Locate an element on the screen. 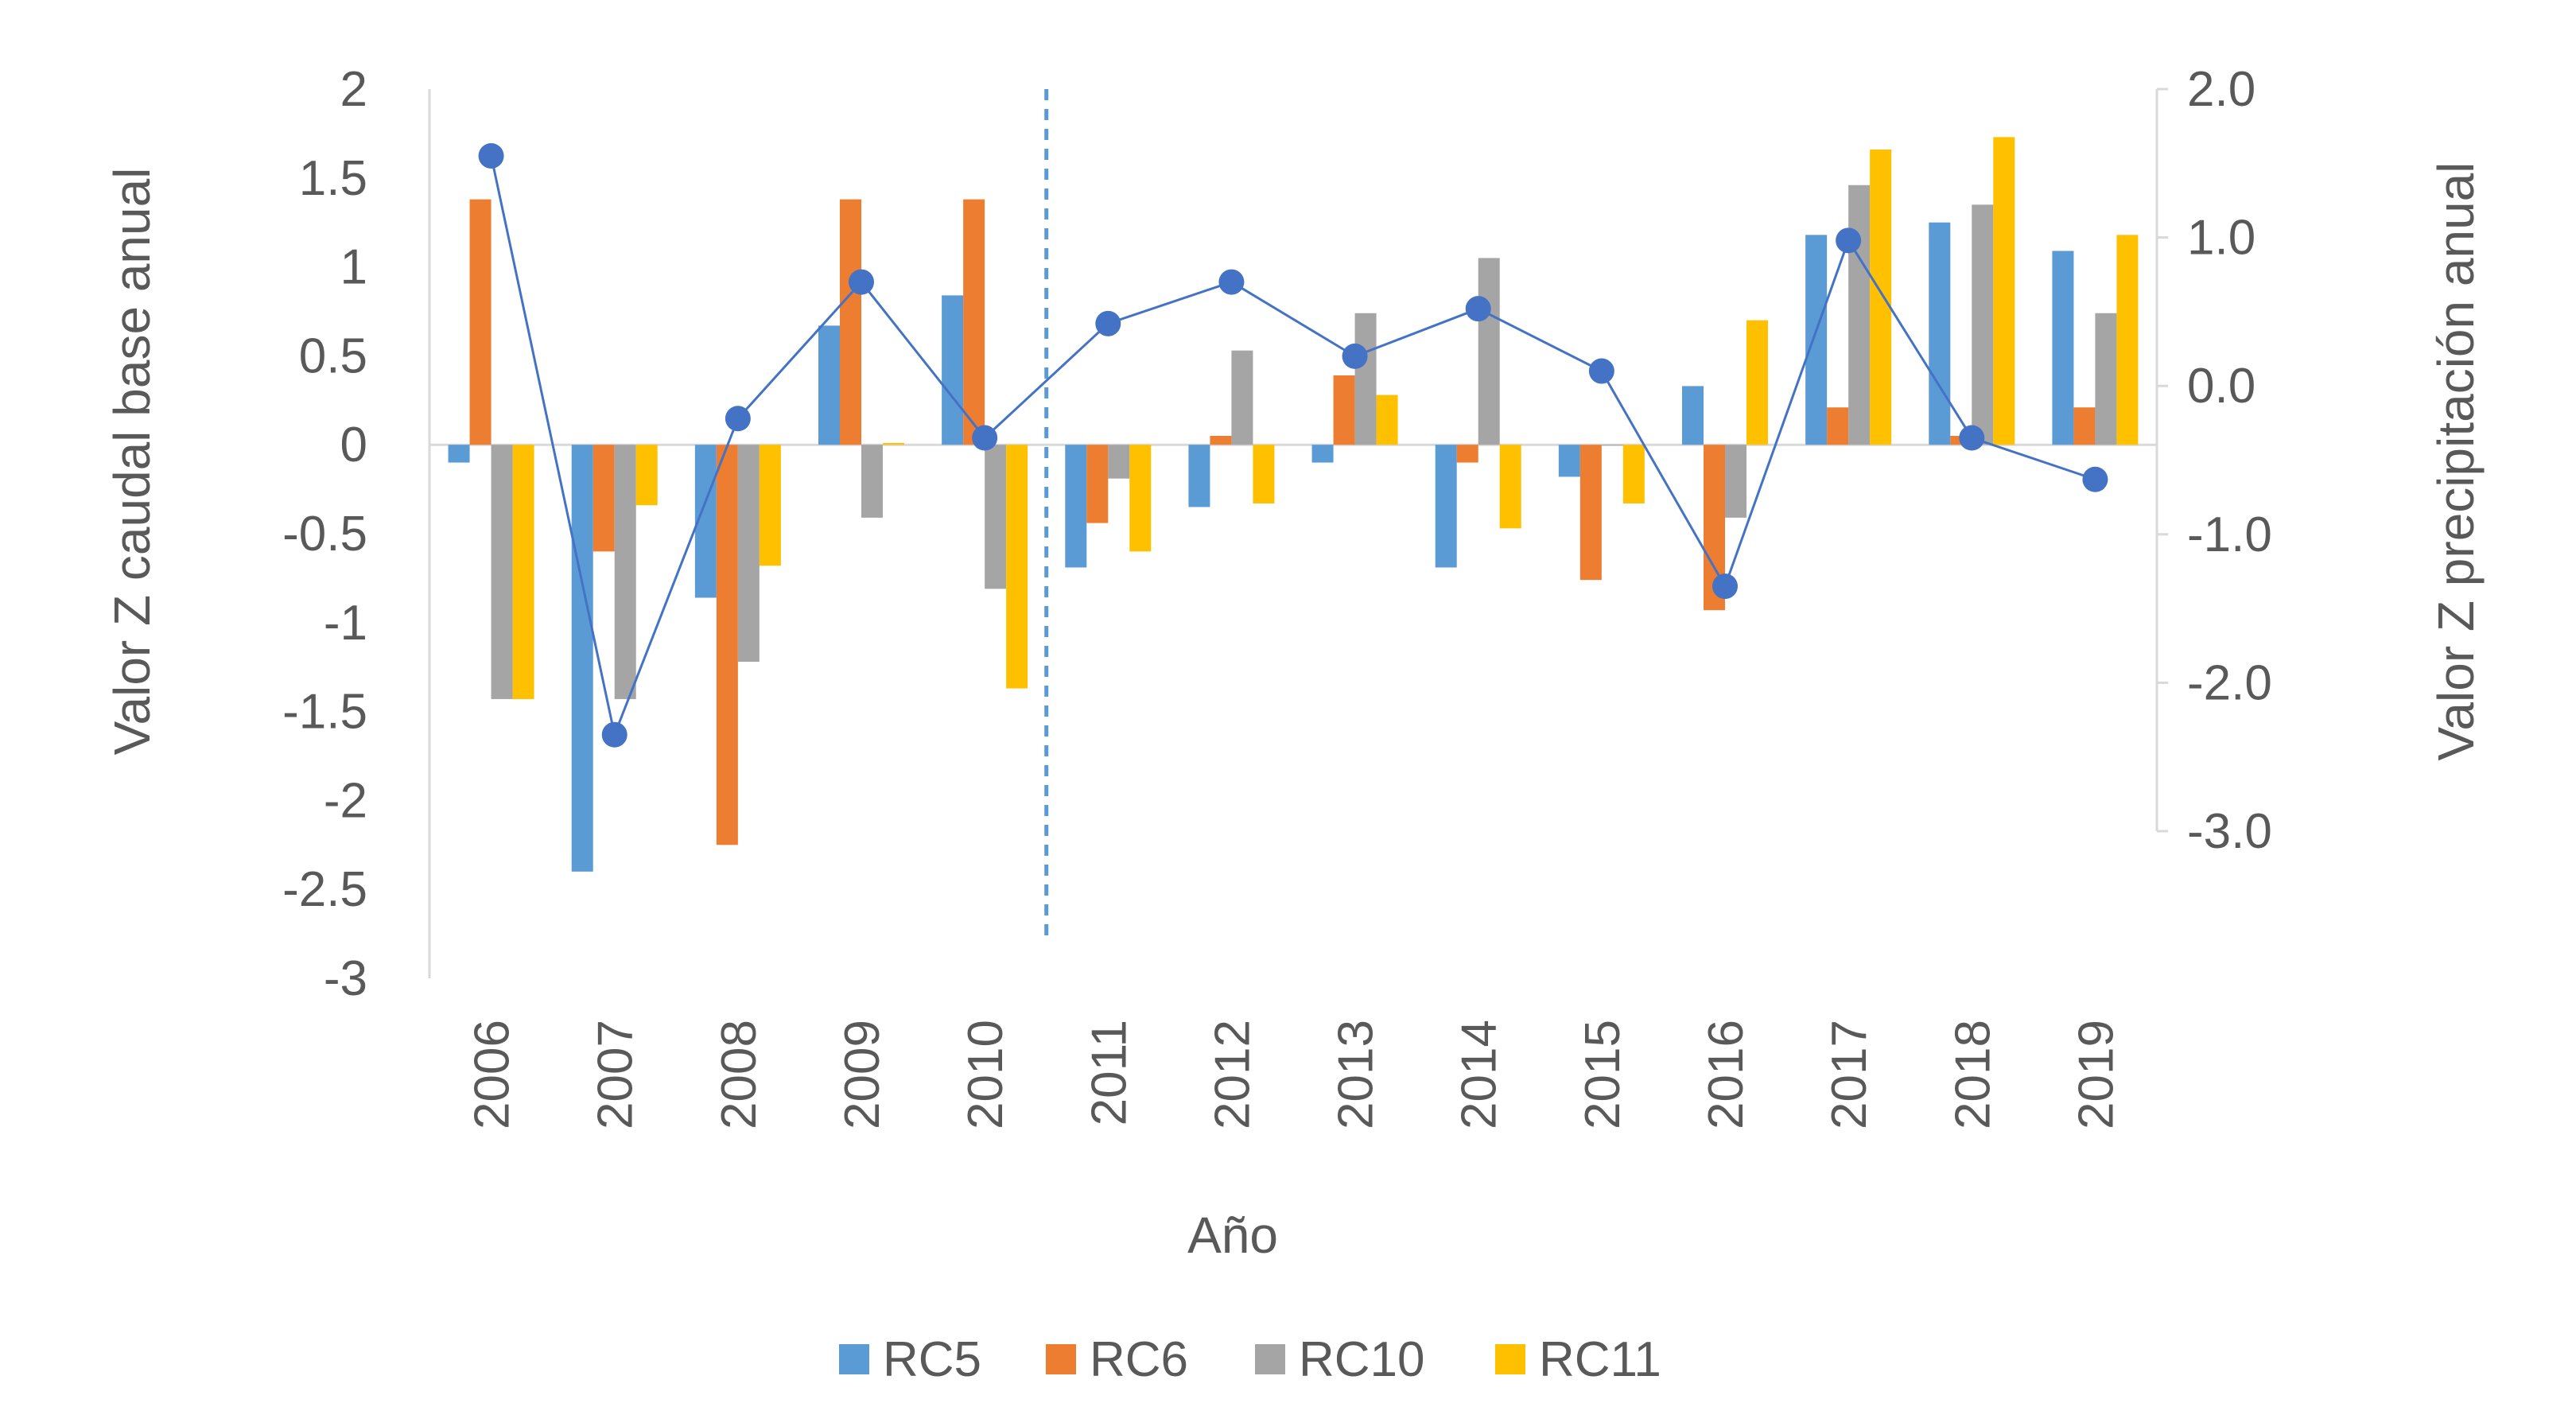 The image size is (2576, 1407). precipitation-point-2013 is located at coordinates (1355, 356).